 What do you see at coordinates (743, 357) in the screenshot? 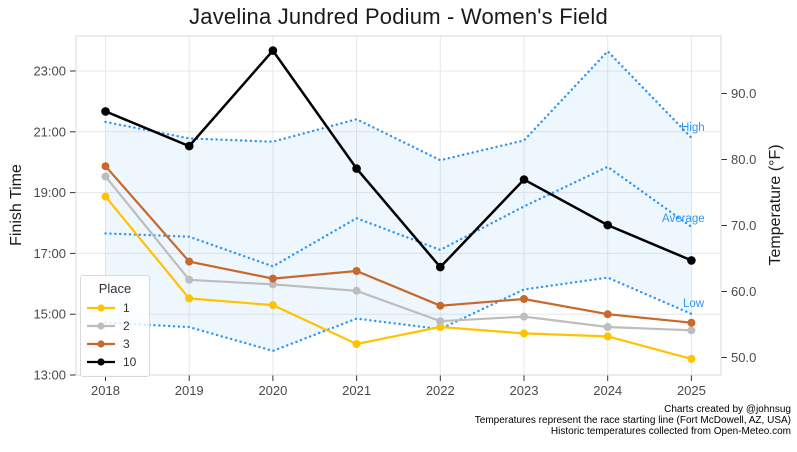
I see `y-right-tick-label: 50.0` at bounding box center [743, 357].